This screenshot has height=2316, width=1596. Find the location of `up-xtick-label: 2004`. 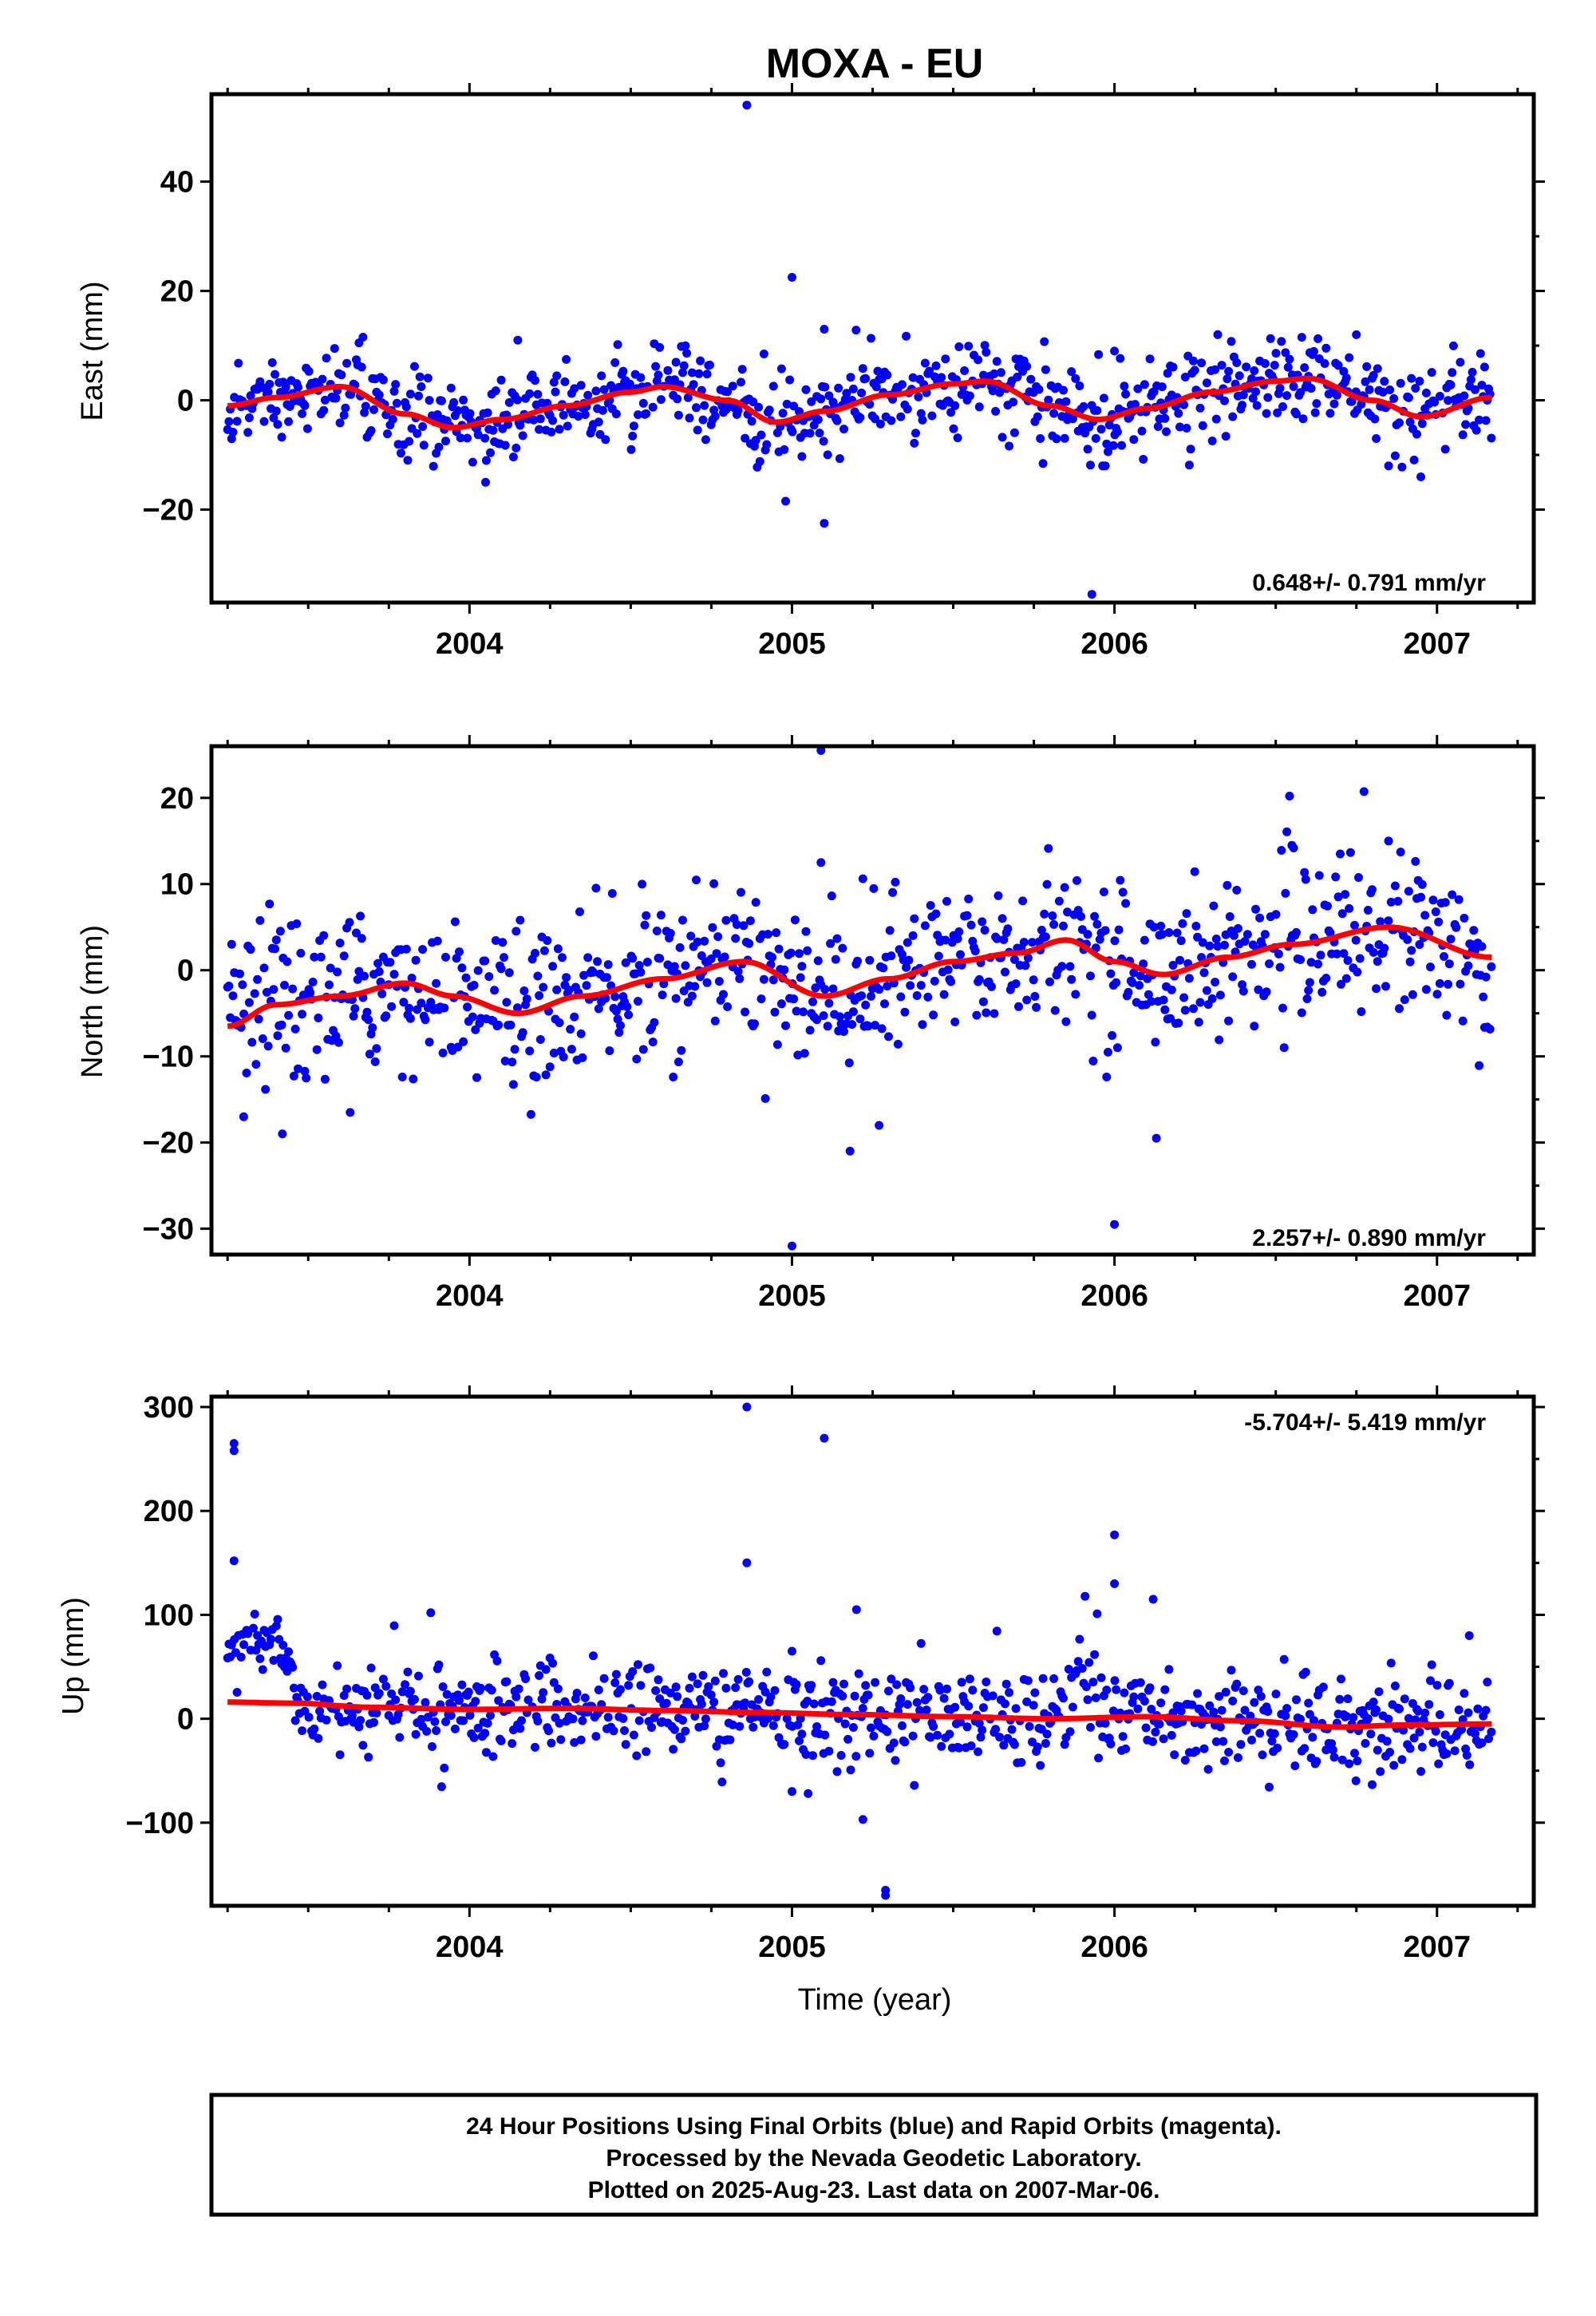

up-xtick-label: 2004 is located at coordinates (470, 1947).